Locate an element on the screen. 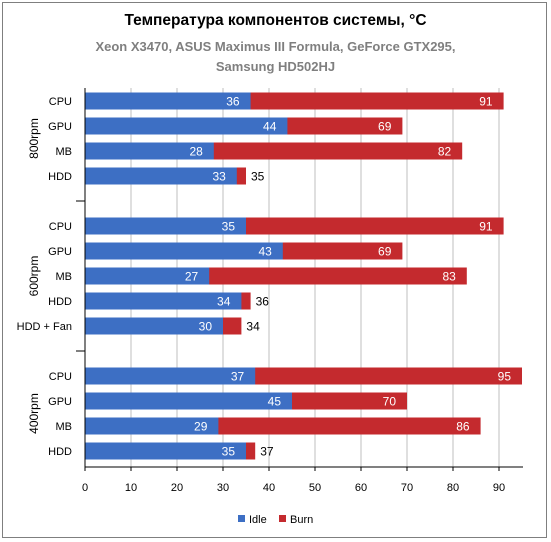 The height and width of the screenshot is (542, 551). x-tick-label: 50 is located at coordinates (315, 488).